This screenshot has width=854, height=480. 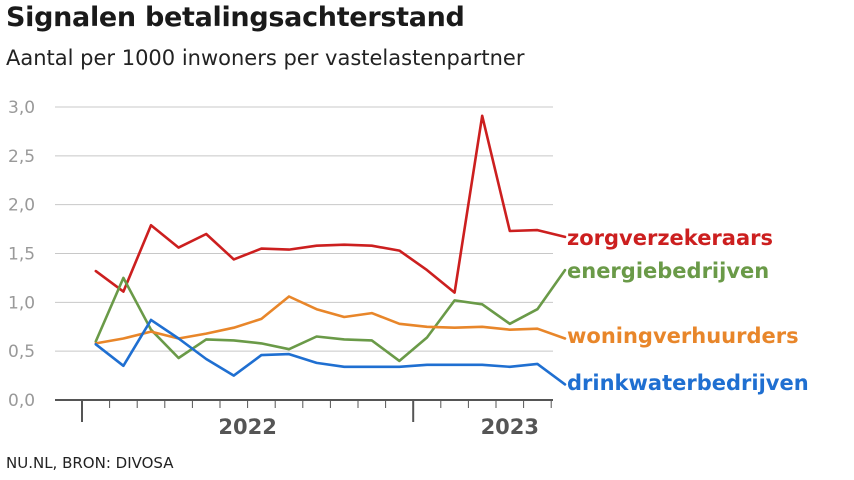 What do you see at coordinates (21, 206) in the screenshot?
I see `y-tick-label: 2,0` at bounding box center [21, 206].